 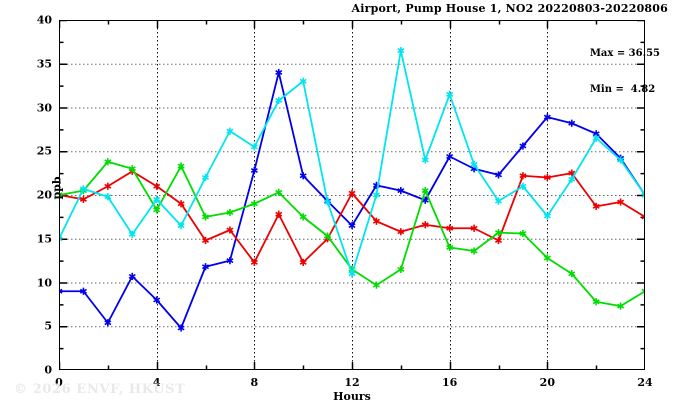 I want to click on y-axis-label: ppb, so click(x=57, y=188).